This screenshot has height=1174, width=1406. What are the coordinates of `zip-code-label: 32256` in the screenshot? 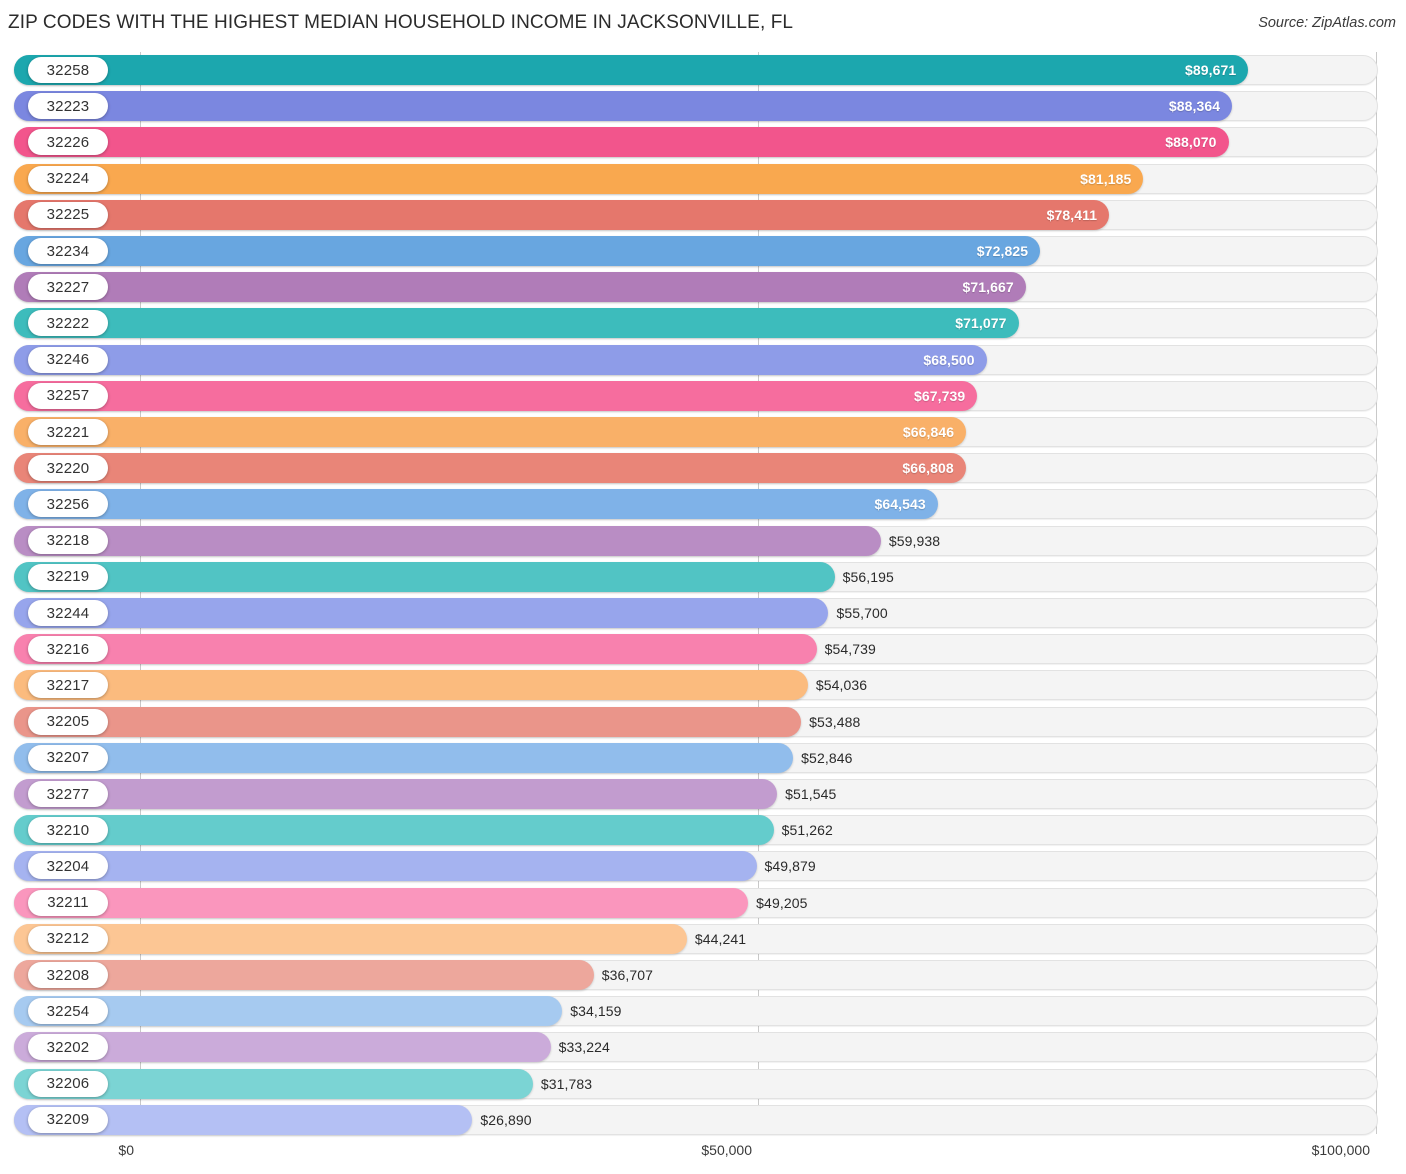 It's located at (68, 504).